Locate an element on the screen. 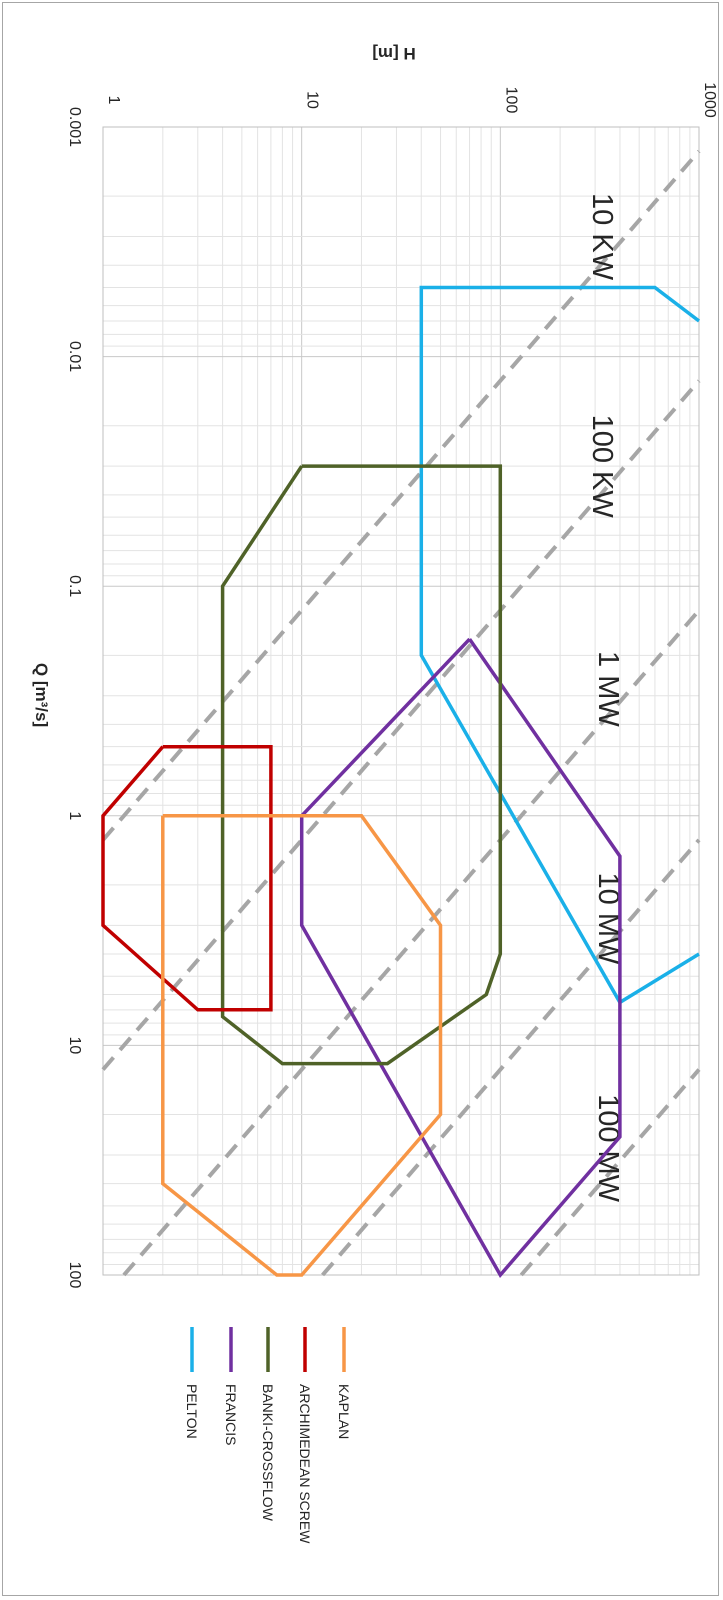 The height and width of the screenshot is (1600, 723). legend-label: PELTON is located at coordinates (192, 1411).